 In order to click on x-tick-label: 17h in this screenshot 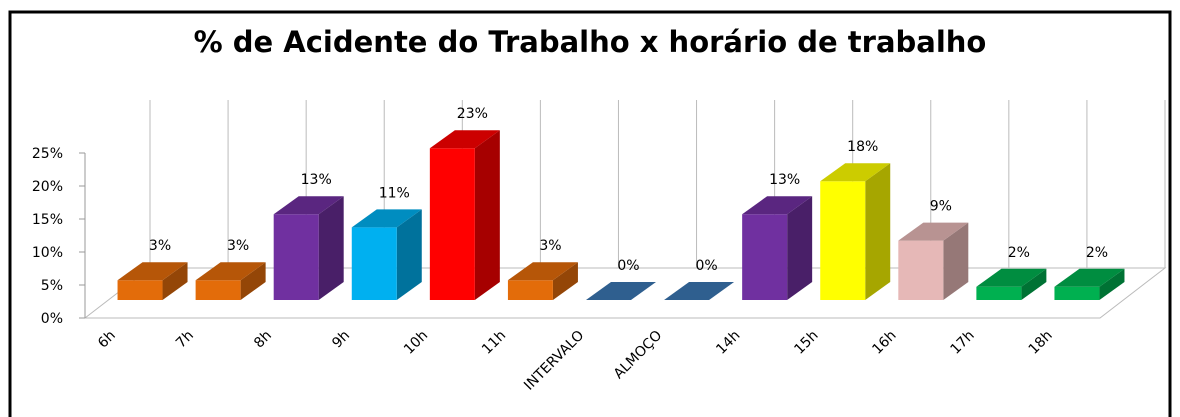, I will do `click(963, 343)`.